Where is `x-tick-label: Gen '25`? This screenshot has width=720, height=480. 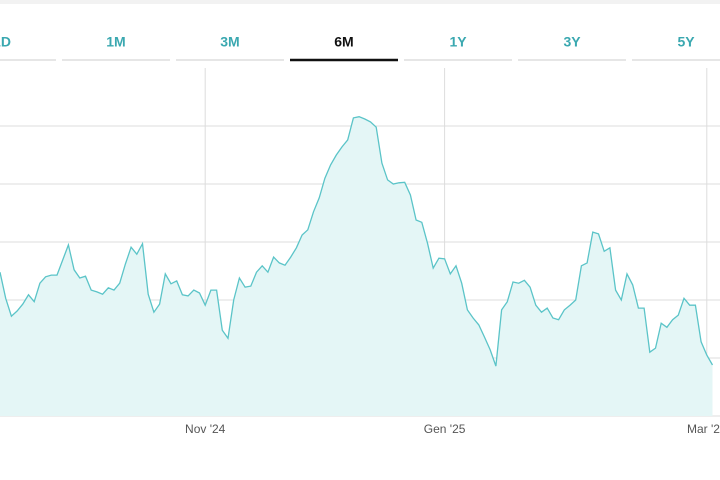
x-tick-label: Gen '25 is located at coordinates (445, 429).